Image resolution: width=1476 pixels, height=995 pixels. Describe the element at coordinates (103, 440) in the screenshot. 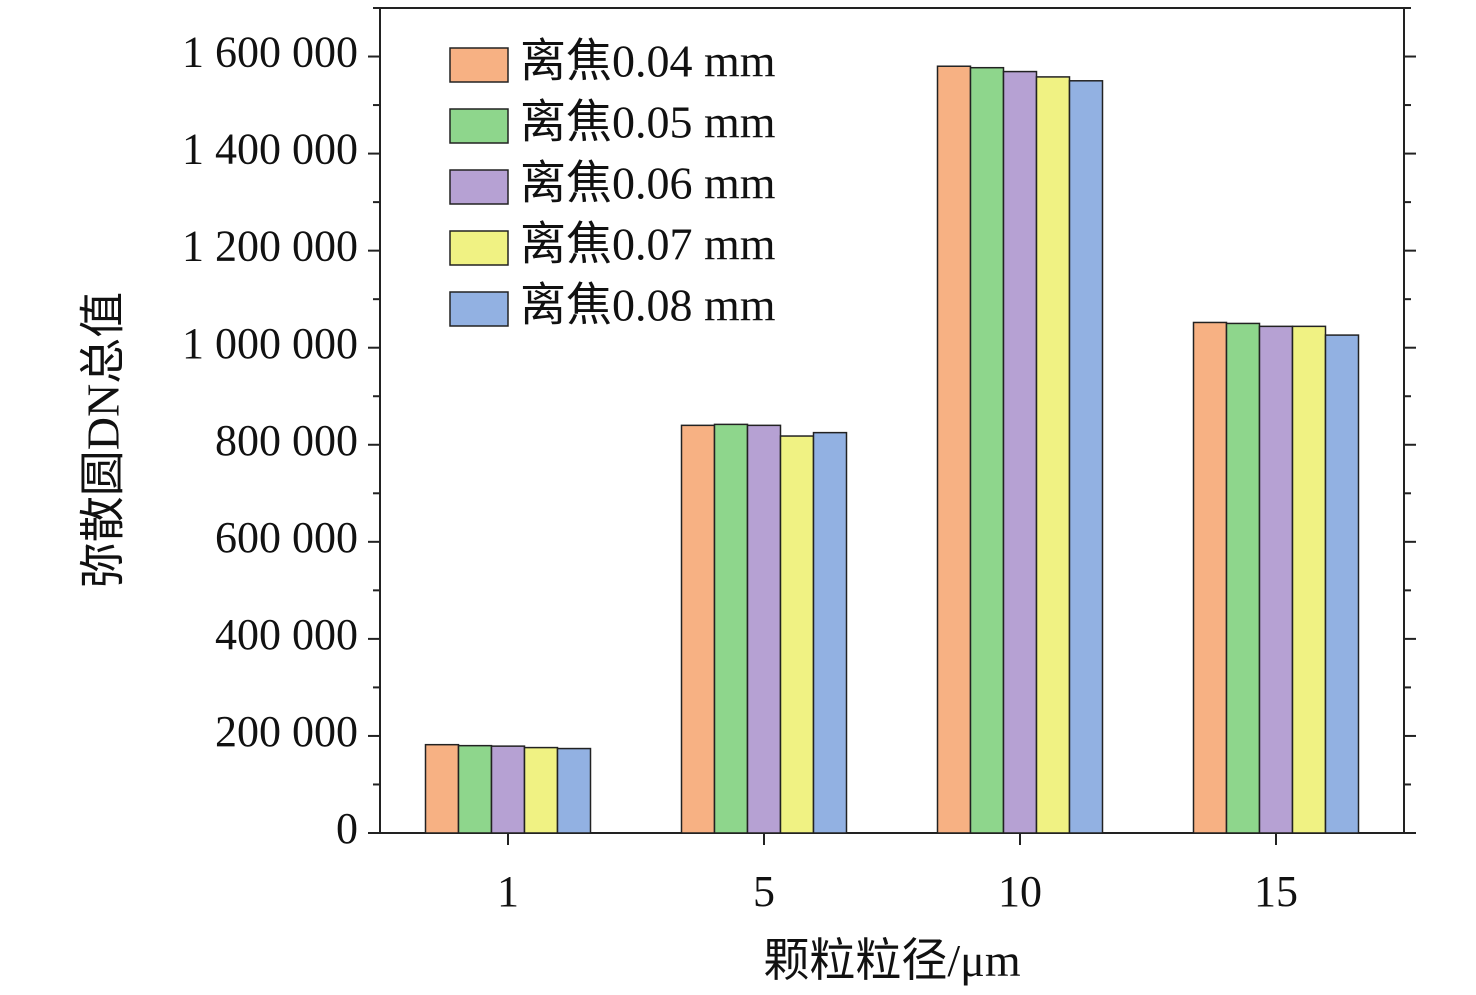

I see `y-axis-title: 弥散圆DN总值` at that location.